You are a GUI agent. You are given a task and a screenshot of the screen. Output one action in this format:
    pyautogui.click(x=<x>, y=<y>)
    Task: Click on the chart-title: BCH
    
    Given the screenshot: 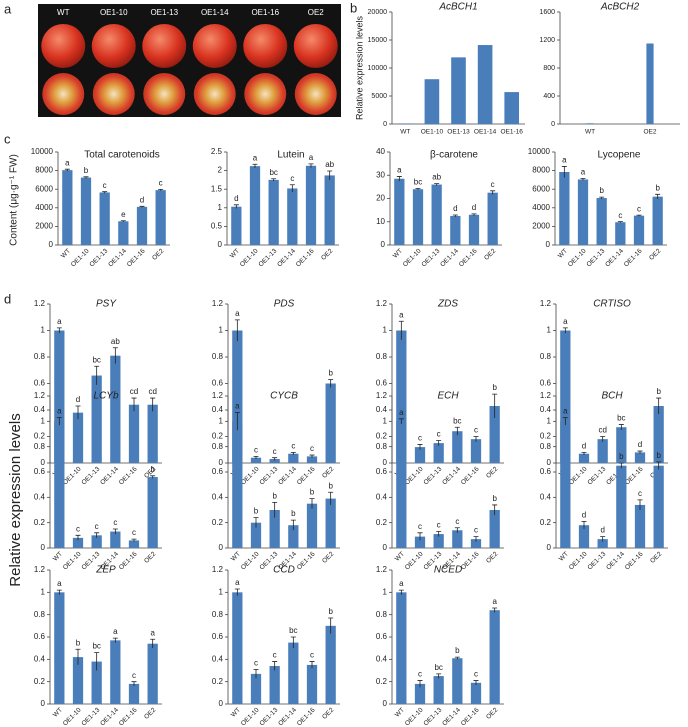 What is the action you would take?
    pyautogui.click(x=612, y=396)
    